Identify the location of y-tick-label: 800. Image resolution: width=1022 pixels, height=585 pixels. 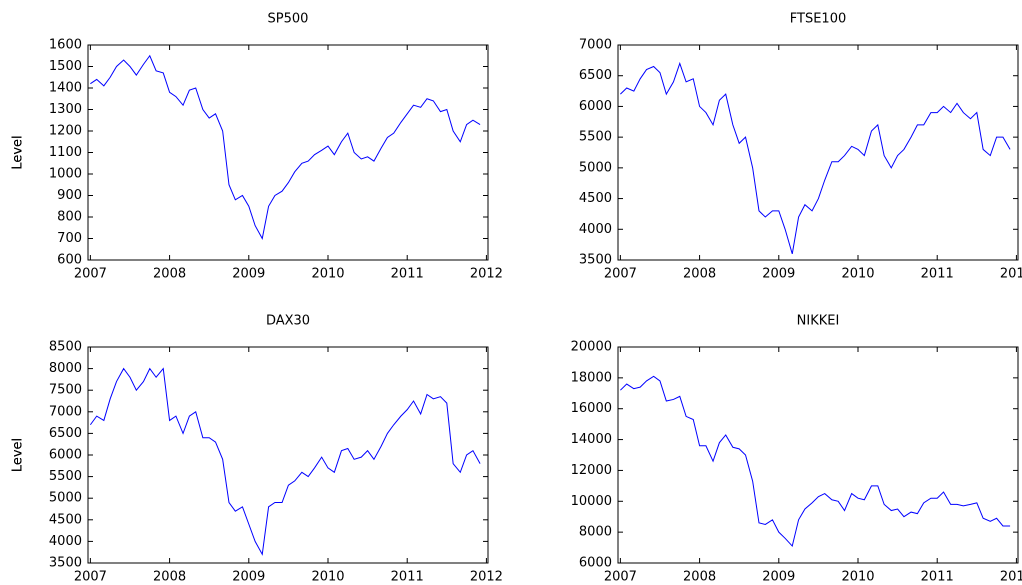
(69, 217).